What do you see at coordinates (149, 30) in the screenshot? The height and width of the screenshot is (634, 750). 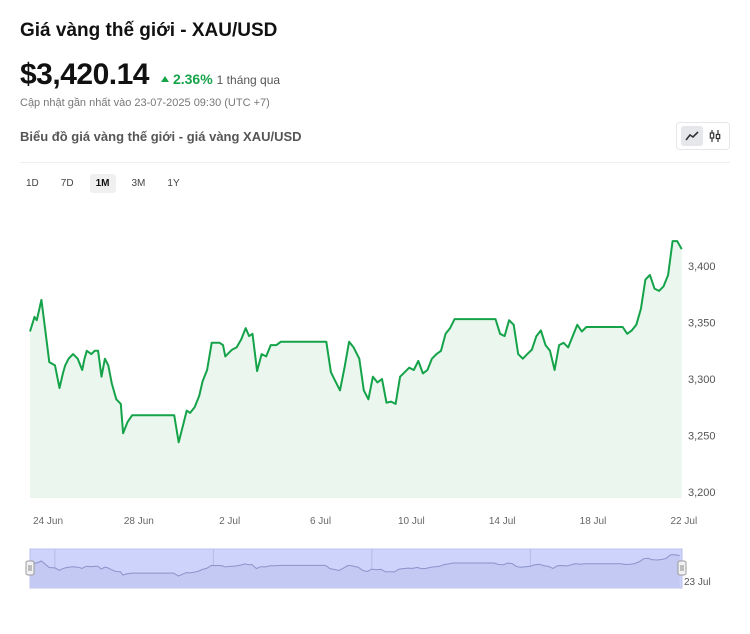 I see `page-title: Giá vàng thế giới - XAU/USD` at bounding box center [149, 30].